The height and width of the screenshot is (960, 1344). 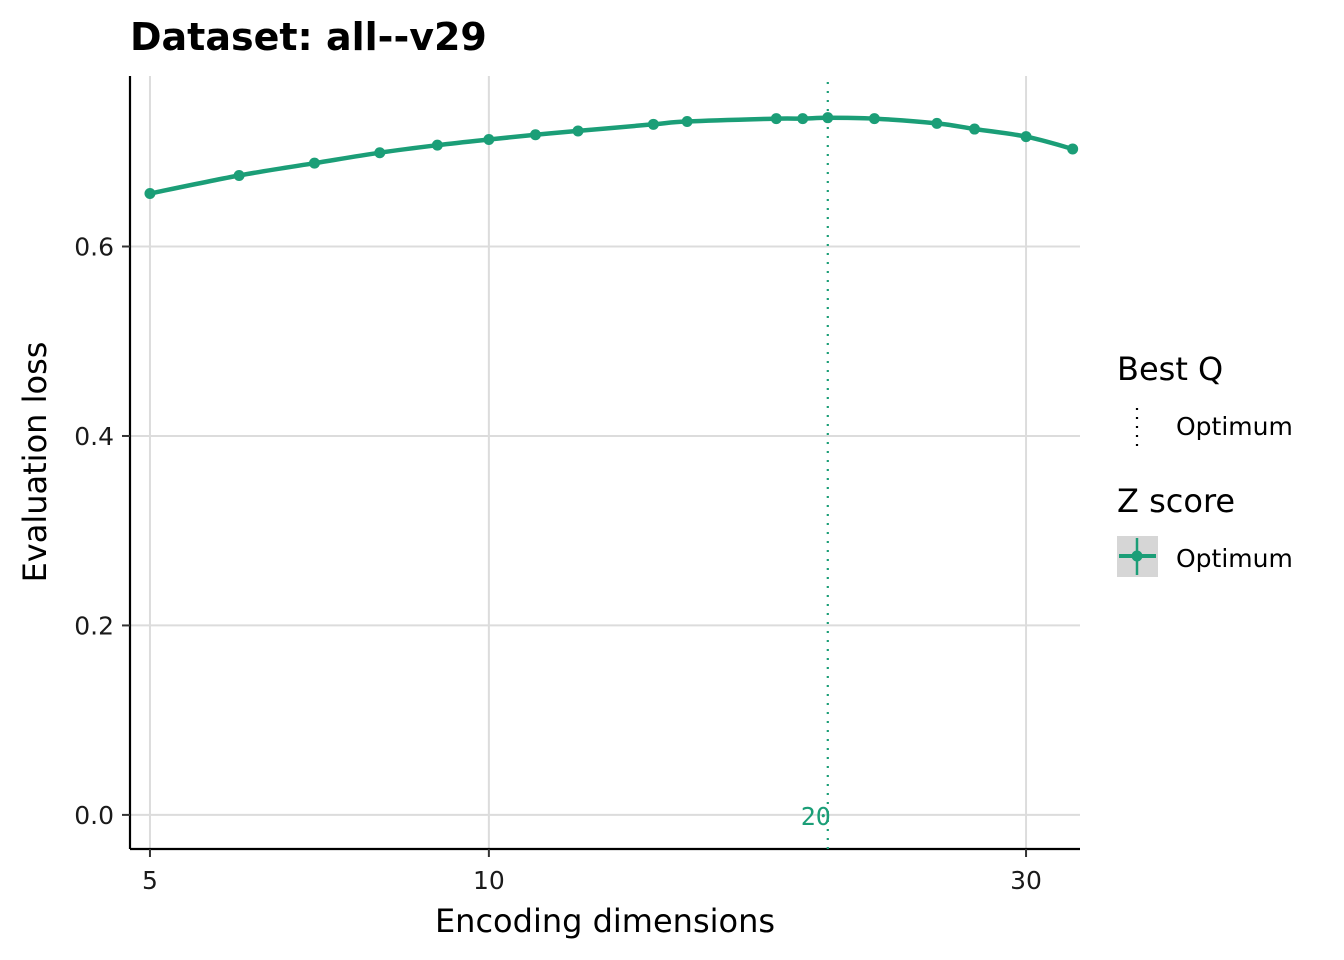 What do you see at coordinates (816, 816) in the screenshot?
I see `optimum-vline-label: 20` at bounding box center [816, 816].